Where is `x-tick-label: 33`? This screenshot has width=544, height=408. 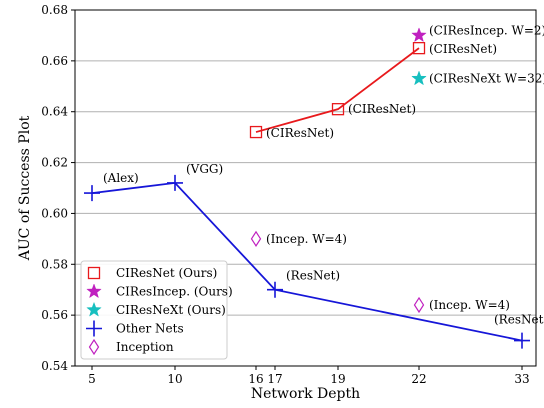
x-tick-label: 33 is located at coordinates (521, 379).